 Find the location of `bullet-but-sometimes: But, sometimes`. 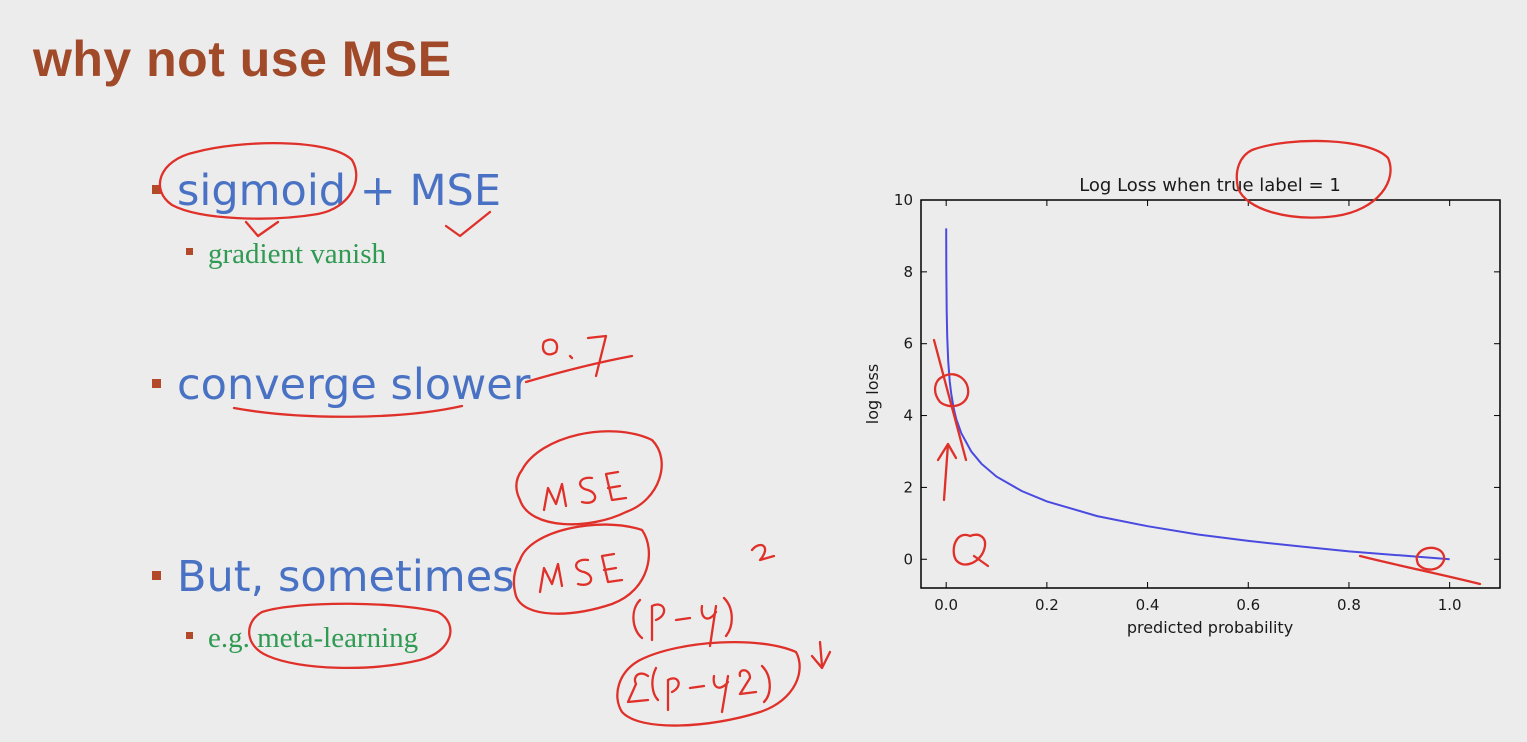

bullet-but-sometimes: But, sometimes is located at coordinates (333, 577).